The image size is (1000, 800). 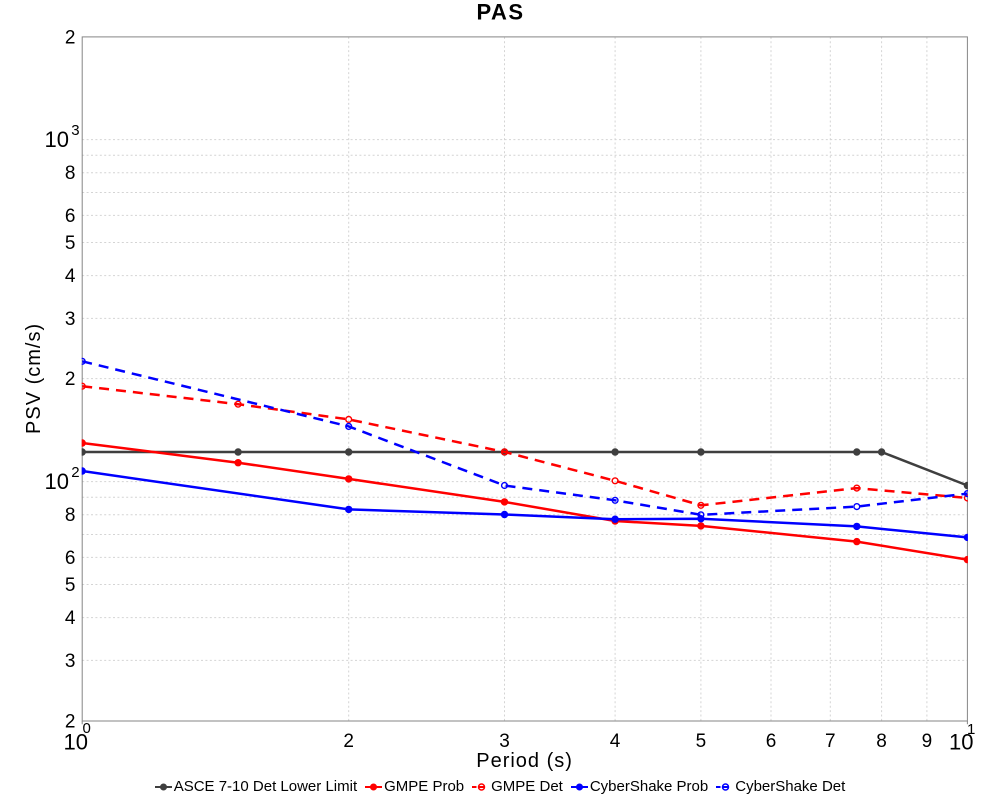 What do you see at coordinates (927, 741) in the screenshot?
I see `svg-text: 9` at bounding box center [927, 741].